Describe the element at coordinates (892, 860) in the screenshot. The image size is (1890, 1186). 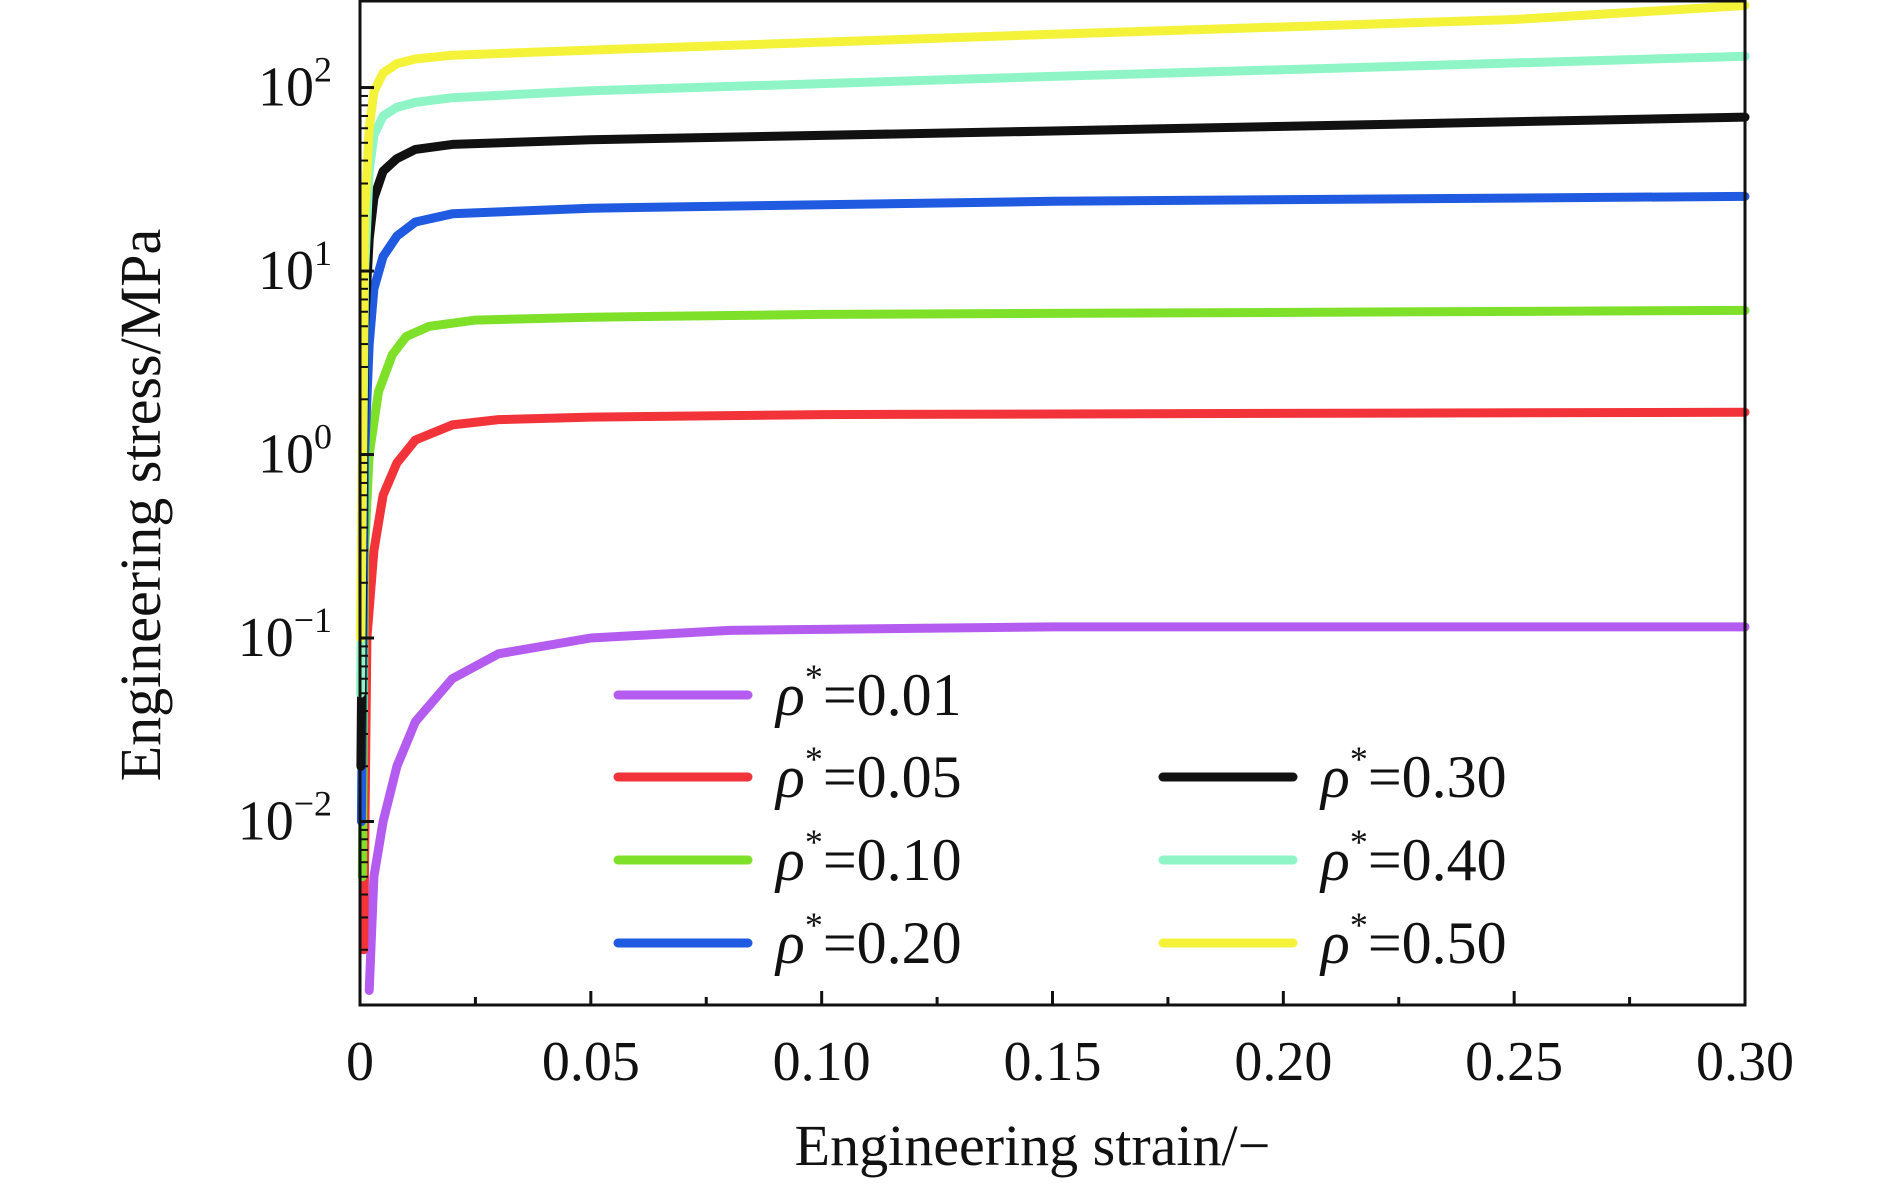
I see `legend-value: =0.10` at that location.